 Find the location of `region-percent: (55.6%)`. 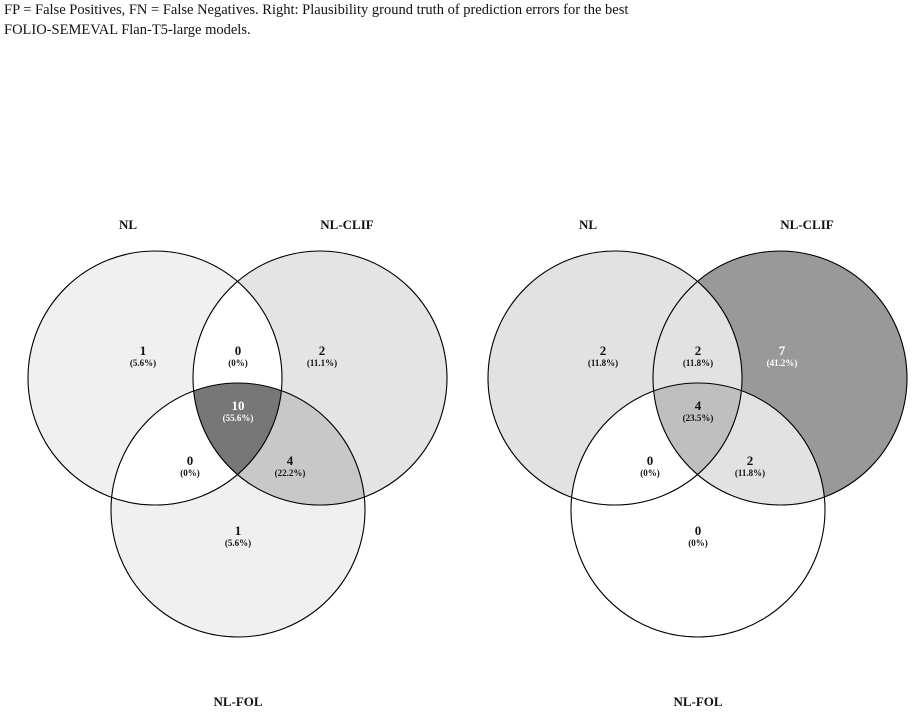

region-percent: (55.6%) is located at coordinates (238, 418).